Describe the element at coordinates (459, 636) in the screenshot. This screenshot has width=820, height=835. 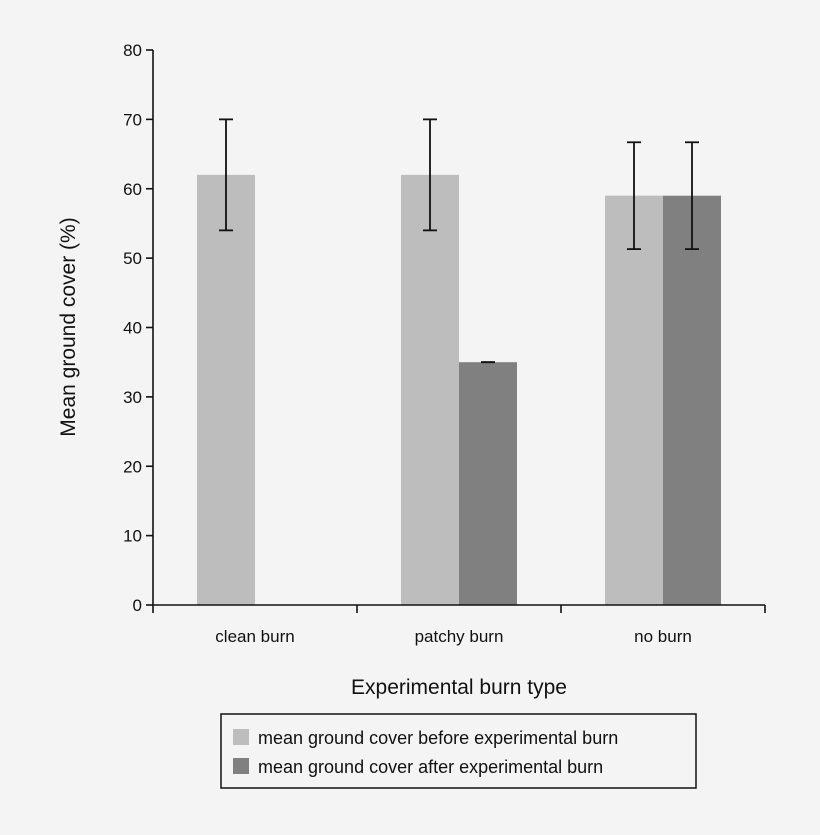
I see `x-category-label: patchy burn` at that location.